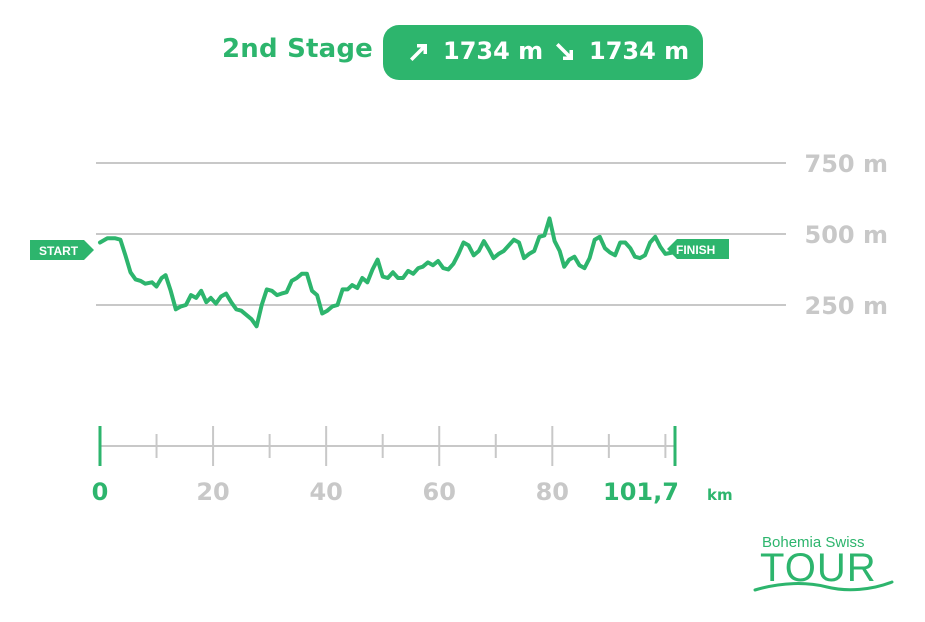 Image resolution: width=925 pixels, height=622 pixels. Describe the element at coordinates (846, 306) in the screenshot. I see `y-tick-label-250: 250 m` at that location.